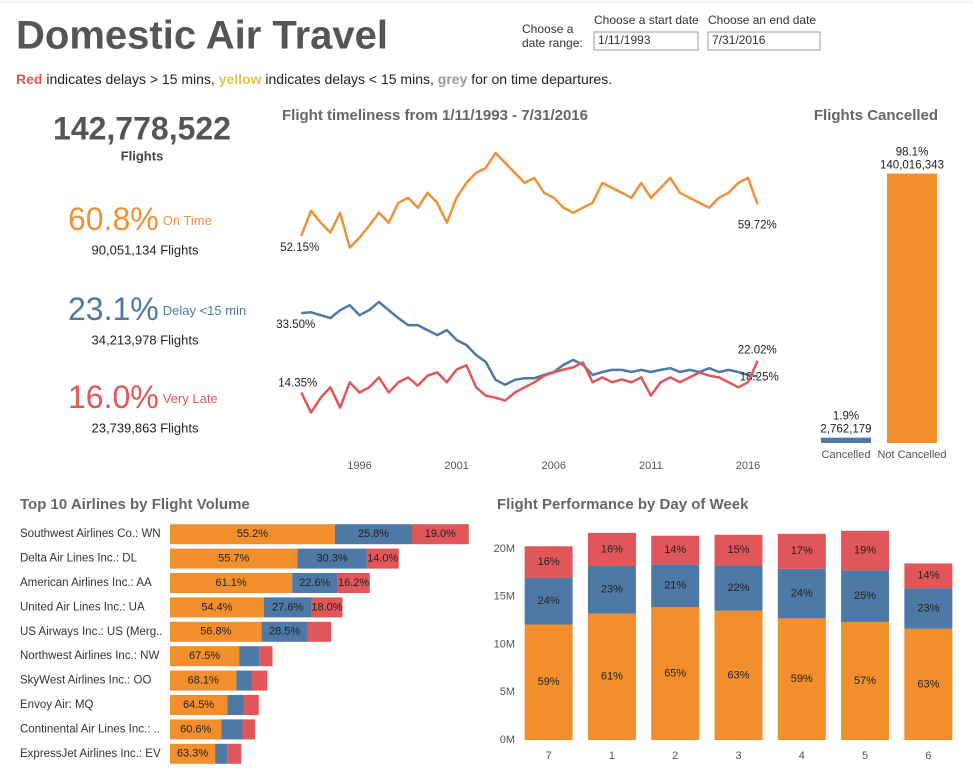 This screenshot has width=974, height=770. I want to click on data-label: 15%, so click(738, 550).